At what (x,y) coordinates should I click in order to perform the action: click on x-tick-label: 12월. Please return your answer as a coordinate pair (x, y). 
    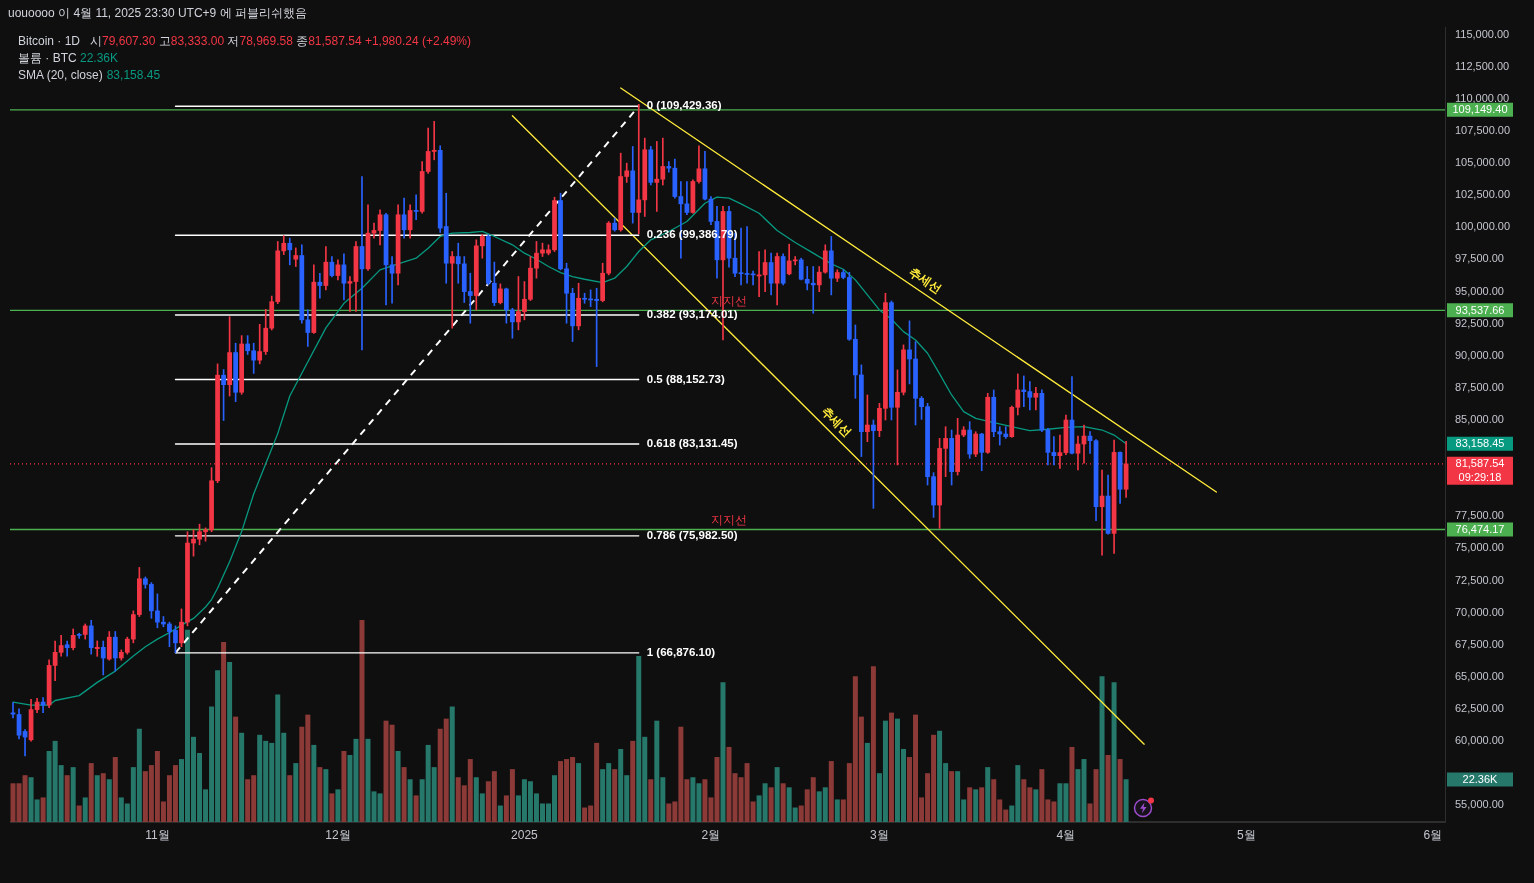
    Looking at the image, I should click on (338, 834).